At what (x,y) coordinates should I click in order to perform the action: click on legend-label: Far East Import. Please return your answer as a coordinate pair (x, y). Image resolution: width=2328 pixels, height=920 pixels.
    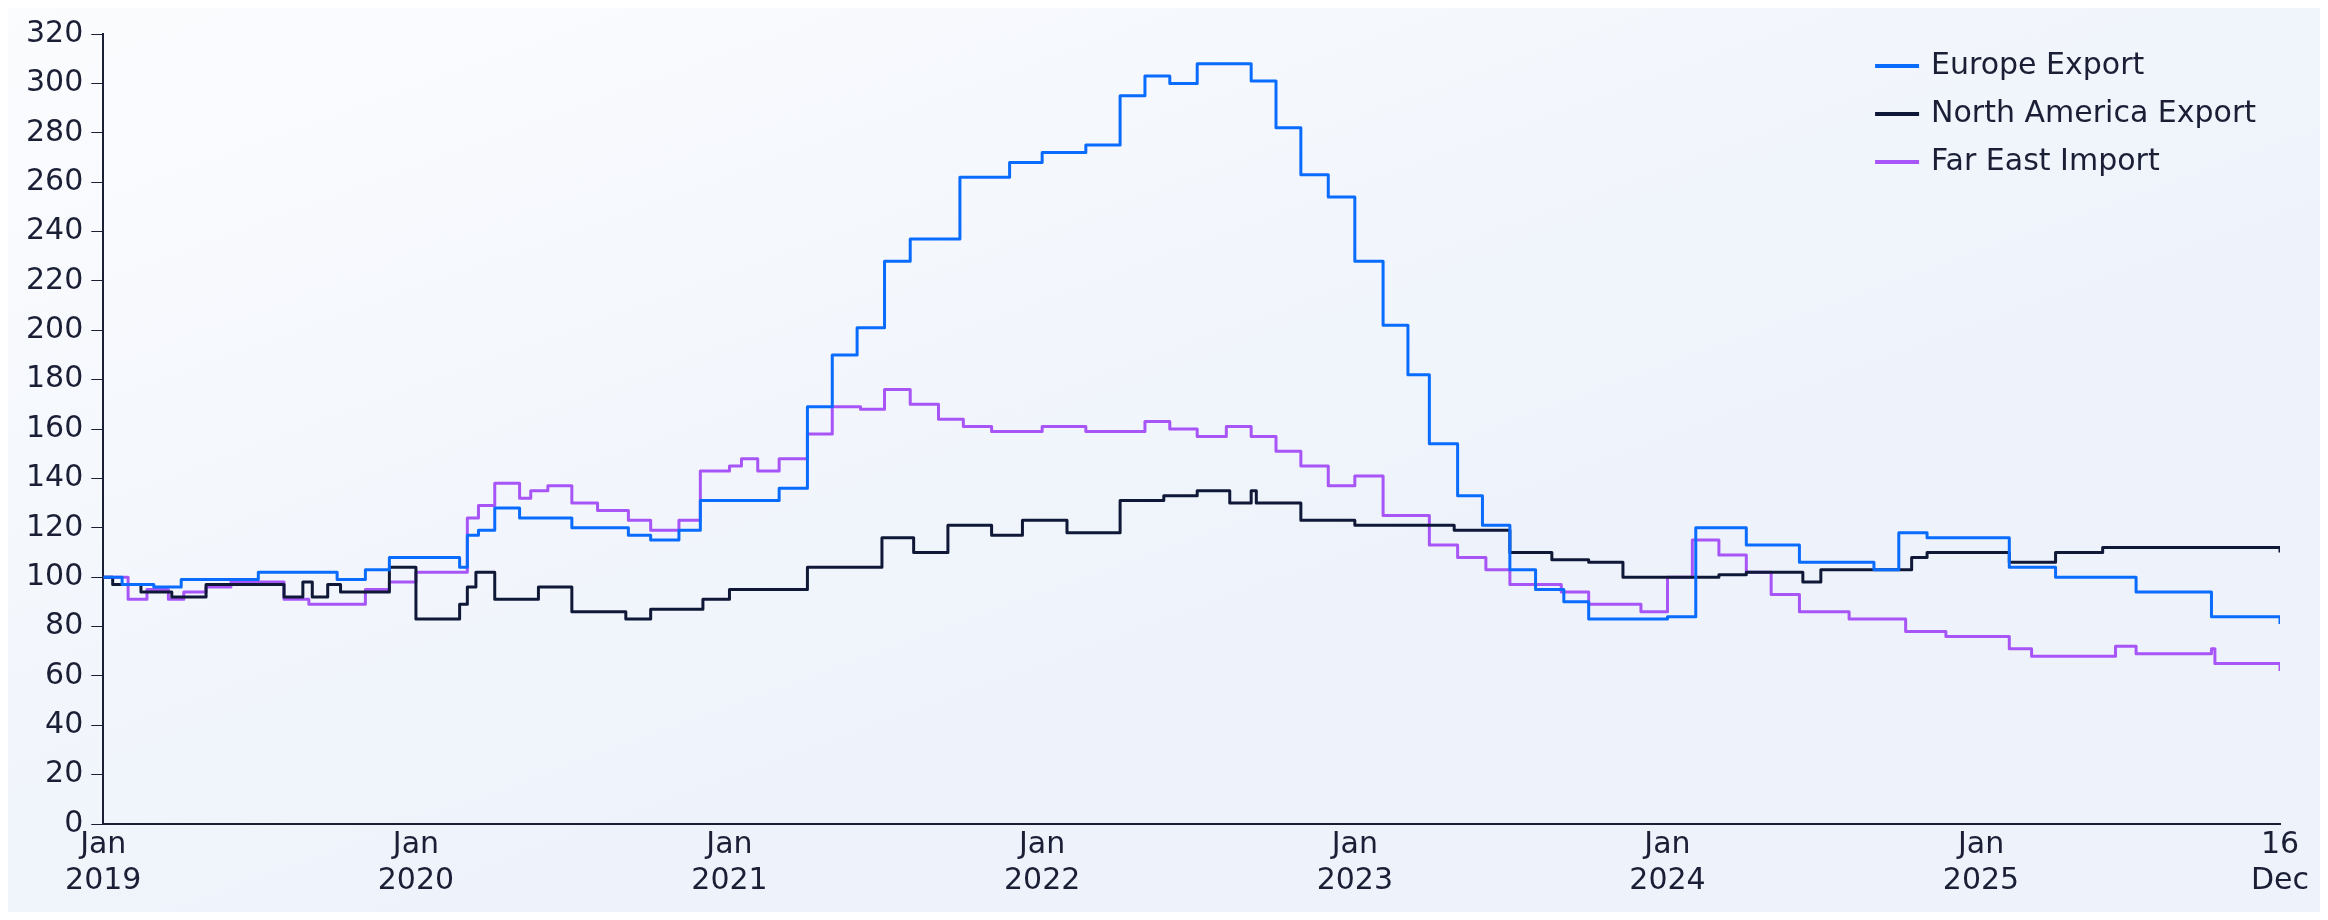
    Looking at the image, I should click on (2045, 159).